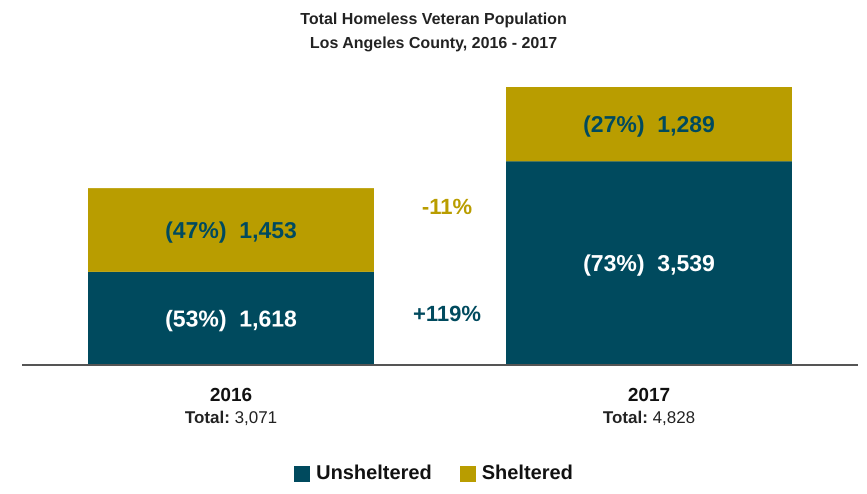 Image resolution: width=867 pixels, height=494 pixels. What do you see at coordinates (649, 395) in the screenshot?
I see `x-tick-label: 2017` at bounding box center [649, 395].